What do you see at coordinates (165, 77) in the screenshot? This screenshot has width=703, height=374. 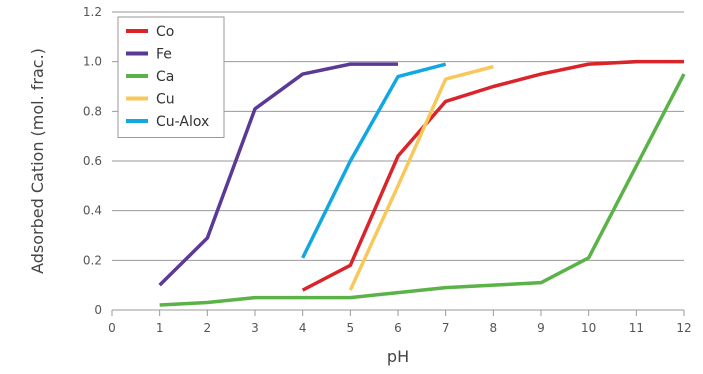 I see `legend-label-ca: Ca` at bounding box center [165, 77].